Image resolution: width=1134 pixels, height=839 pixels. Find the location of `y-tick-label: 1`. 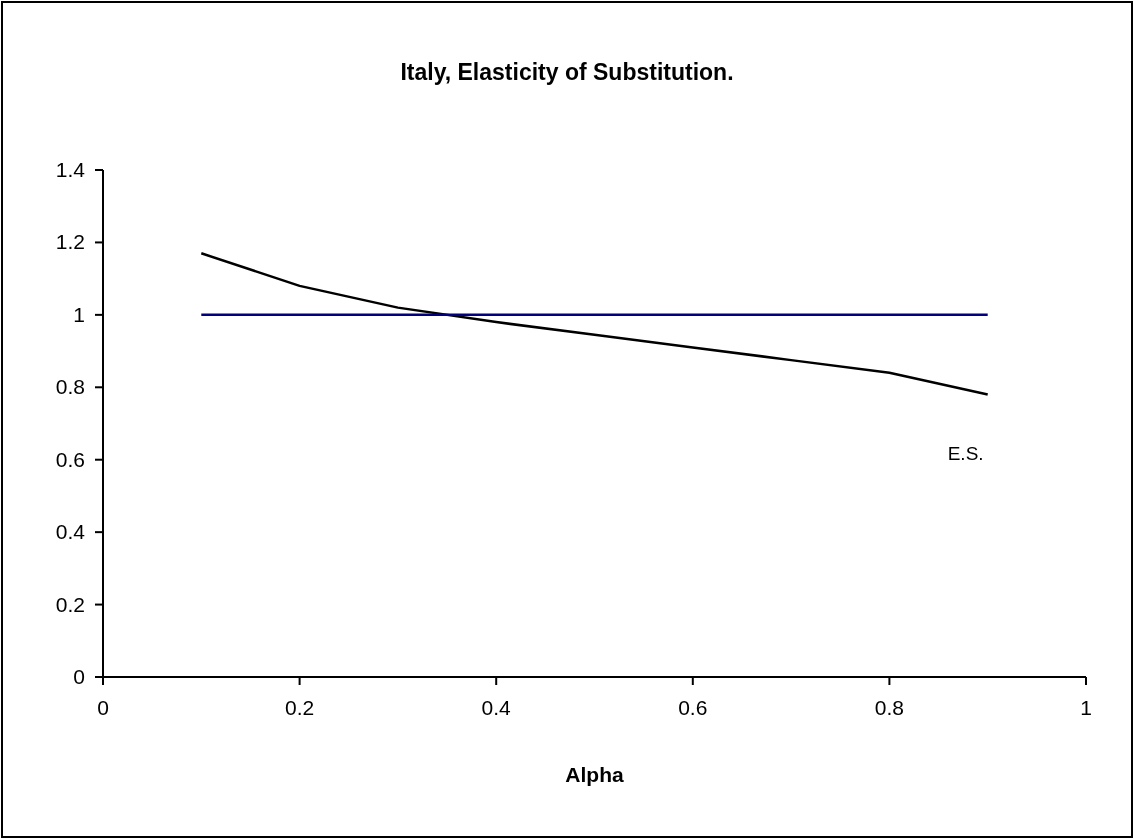

y-tick-label: 1 is located at coordinates (79, 314).